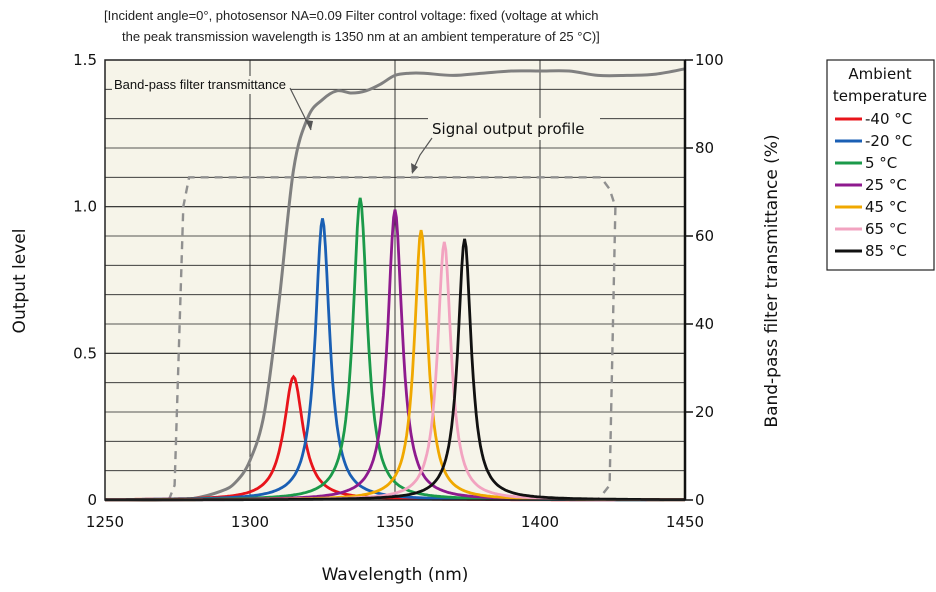  Describe the element at coordinates (879, 74) in the screenshot. I see `legend-title-line-1: Ambient` at that location.